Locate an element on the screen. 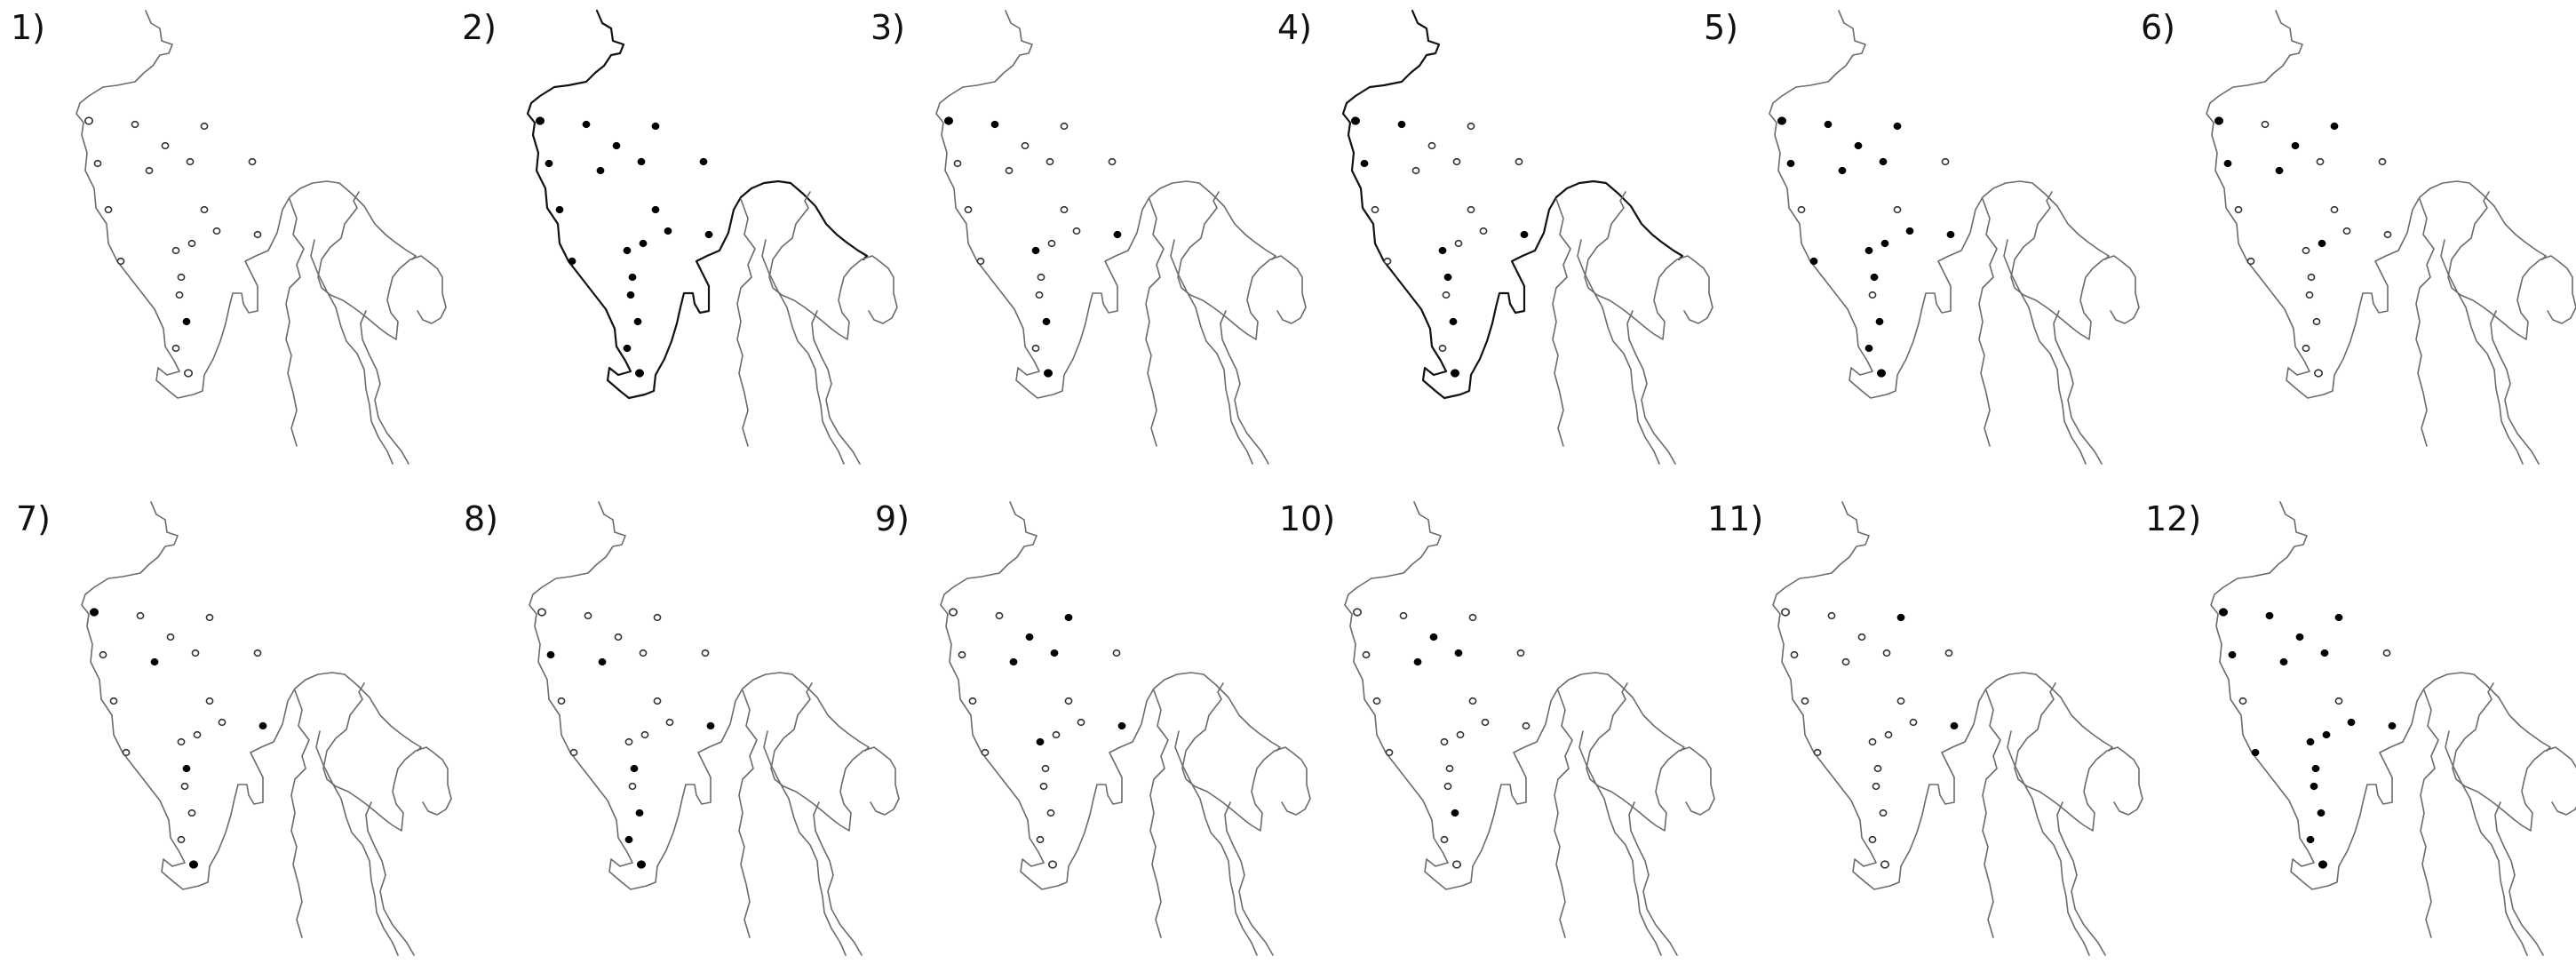 The image size is (2576, 964). panel-label: 1) is located at coordinates (28, 28).